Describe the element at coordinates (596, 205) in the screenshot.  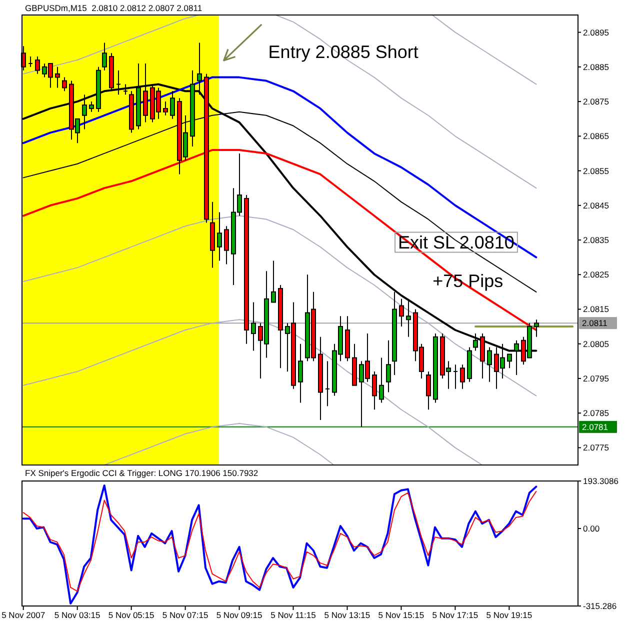
I see `y-tick-label: 2.0845` at that location.